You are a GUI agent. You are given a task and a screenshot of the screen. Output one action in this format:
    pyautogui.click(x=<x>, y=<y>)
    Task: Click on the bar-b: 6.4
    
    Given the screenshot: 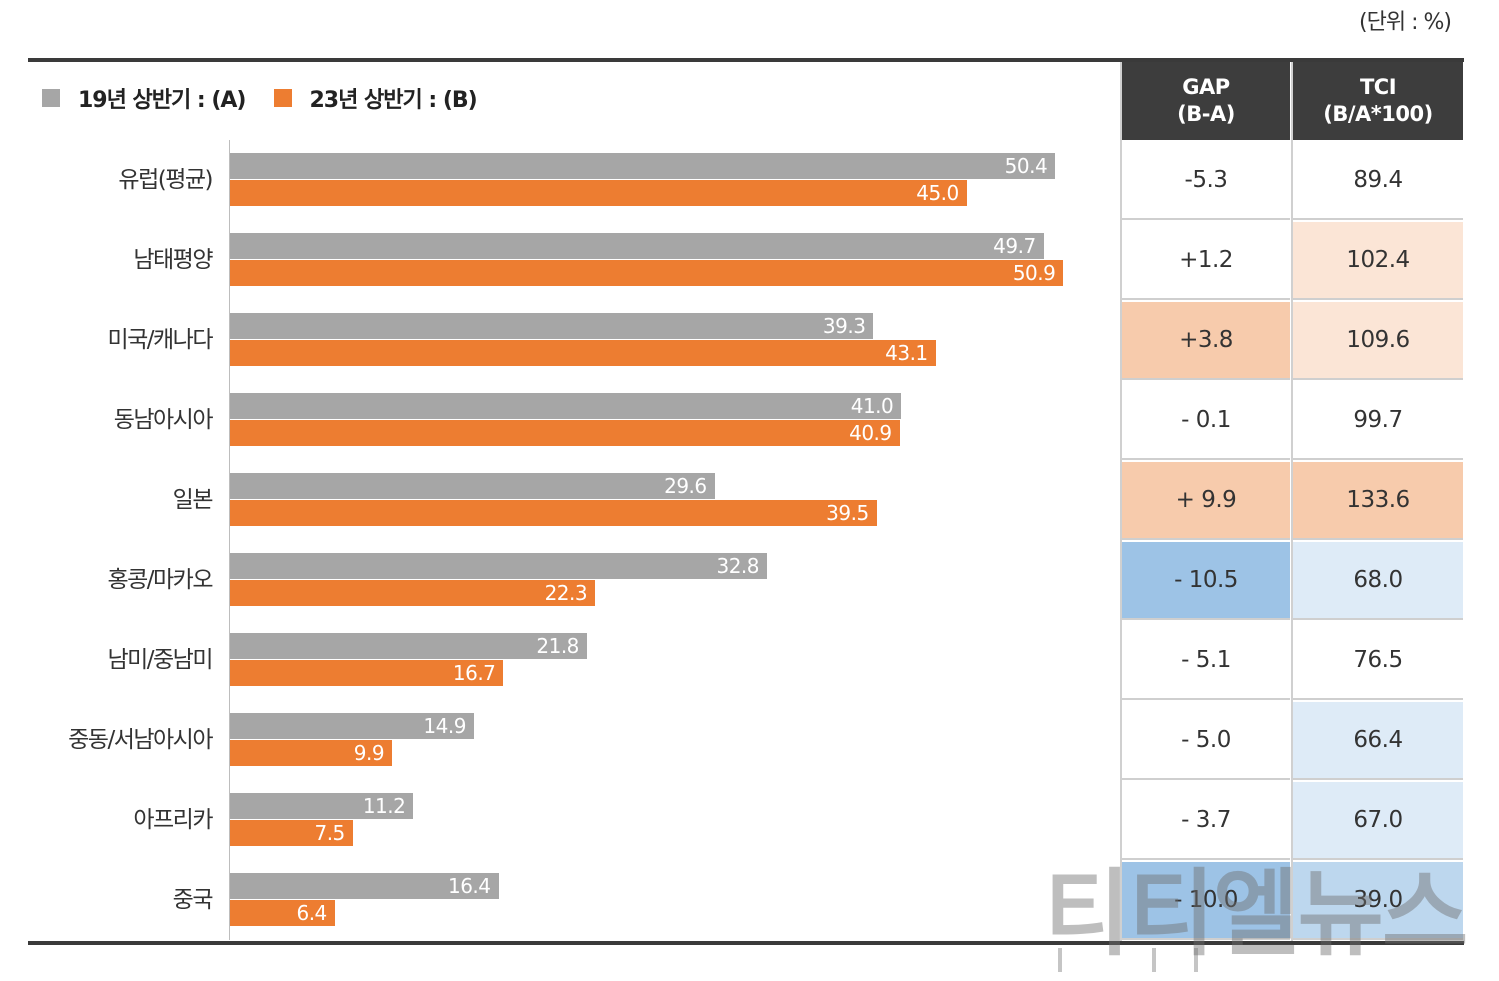 What is the action you would take?
    pyautogui.click(x=282, y=913)
    